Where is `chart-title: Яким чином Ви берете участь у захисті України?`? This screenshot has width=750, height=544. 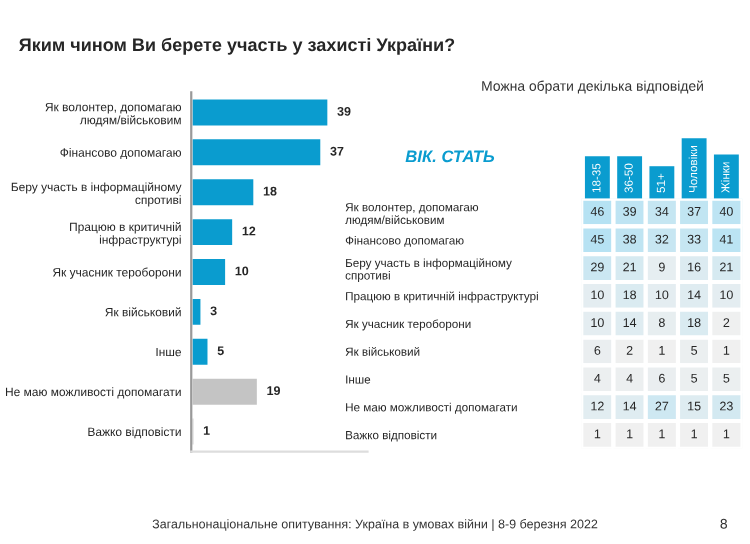
chart-title: Яким чином Ви берете участь у захисті України? is located at coordinates (237, 46).